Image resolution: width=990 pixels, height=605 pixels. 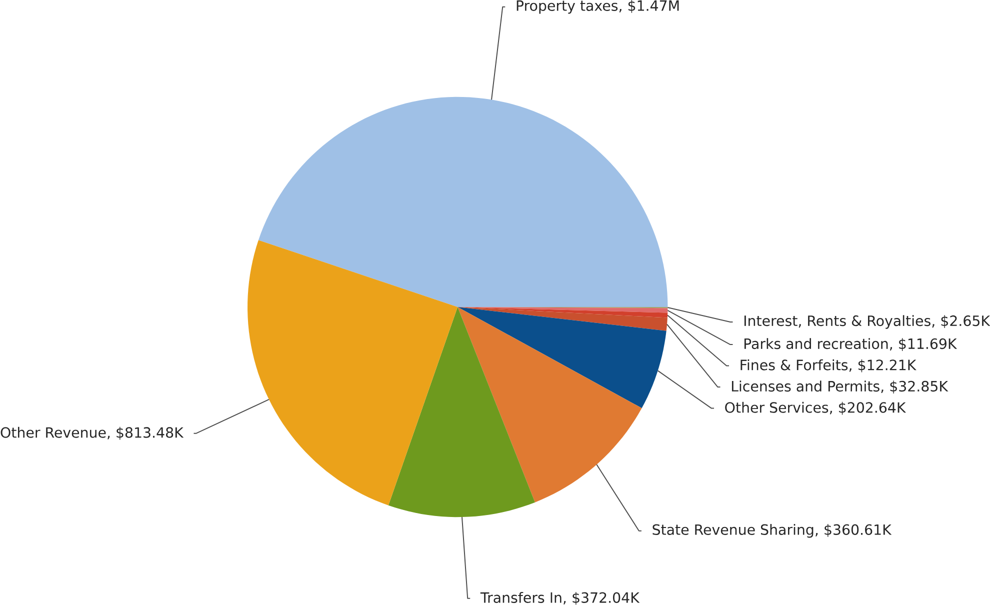 What do you see at coordinates (815, 408) in the screenshot?
I see `slice-label: Other Services, $202.64K` at bounding box center [815, 408].